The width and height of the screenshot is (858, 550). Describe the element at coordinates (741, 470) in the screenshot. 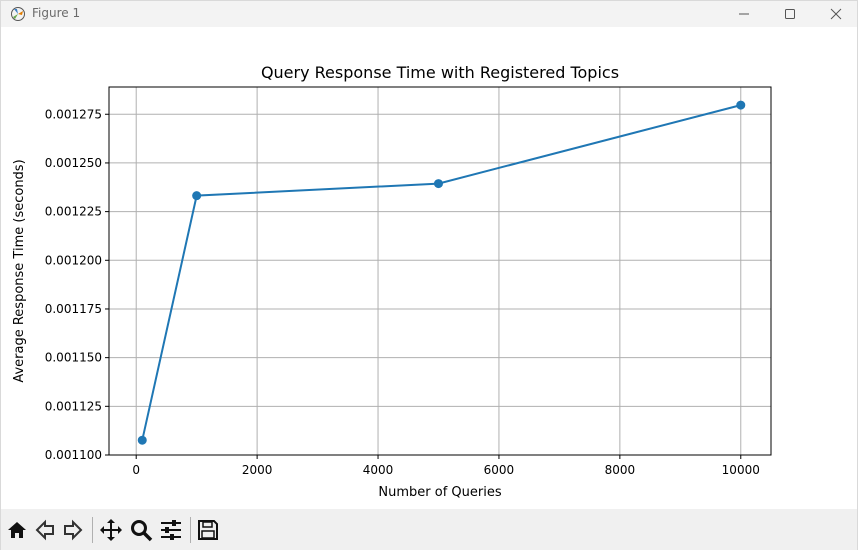

I see `x-tick-label: 10000` at that location.